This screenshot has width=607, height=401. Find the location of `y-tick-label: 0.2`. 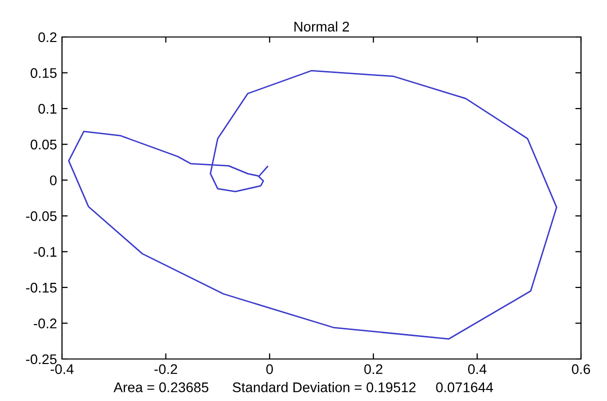

y-tick-label: 0.2 is located at coordinates (47, 37).